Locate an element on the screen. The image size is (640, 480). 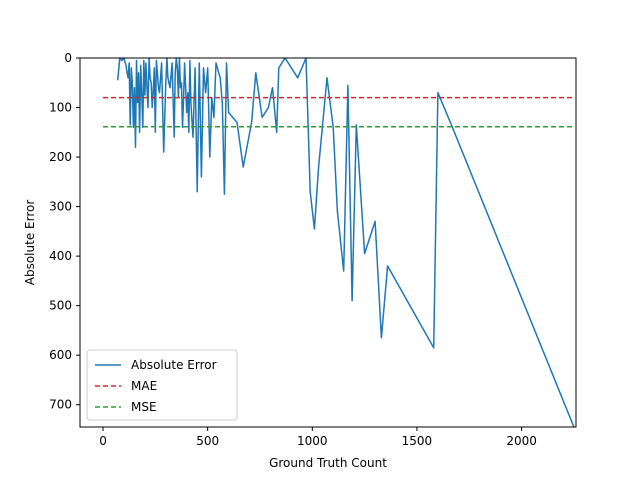
x-axis-label: Ground Truth Count is located at coordinates (328, 463).